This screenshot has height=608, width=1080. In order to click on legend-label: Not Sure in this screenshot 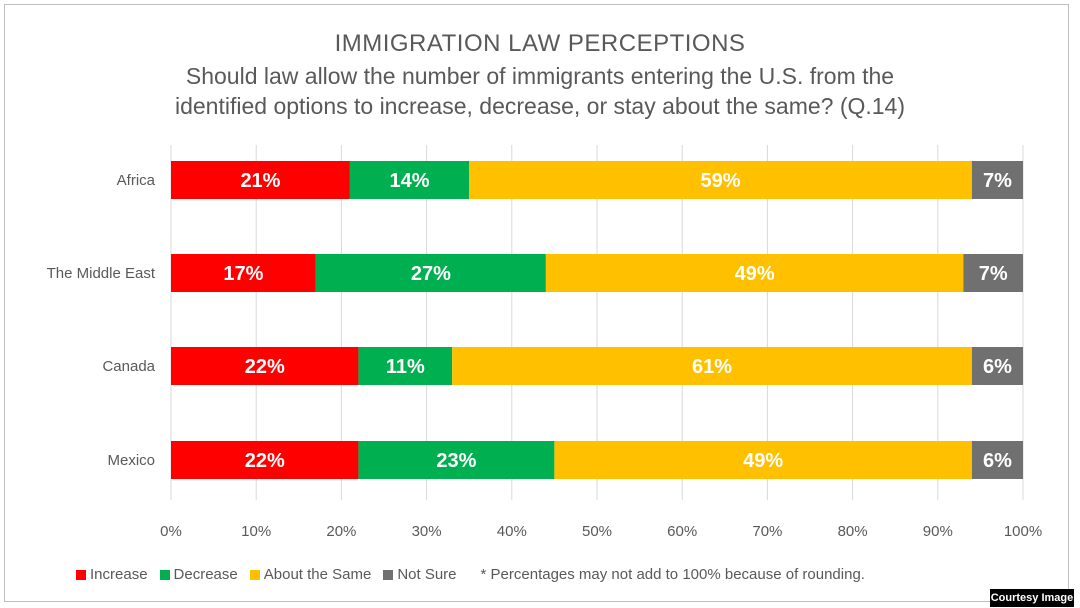, I will do `click(427, 574)`.